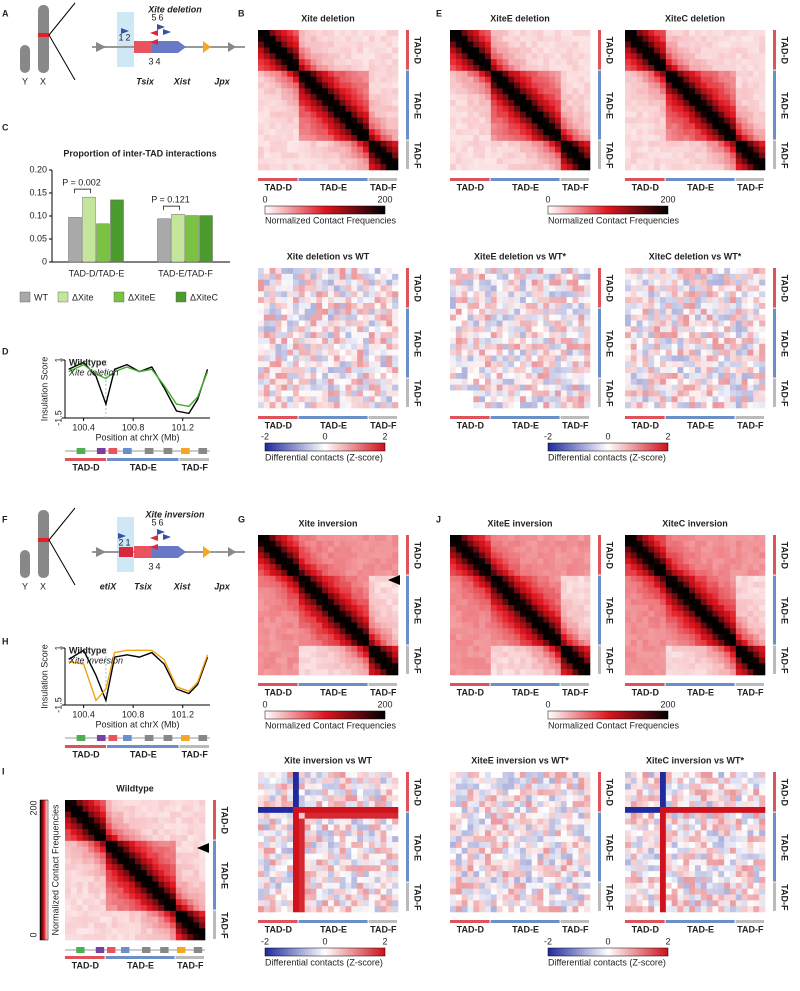 The height and width of the screenshot is (991, 800). What do you see at coordinates (695, 18) in the screenshot?
I see `map-title: XiteC deletion` at bounding box center [695, 18].